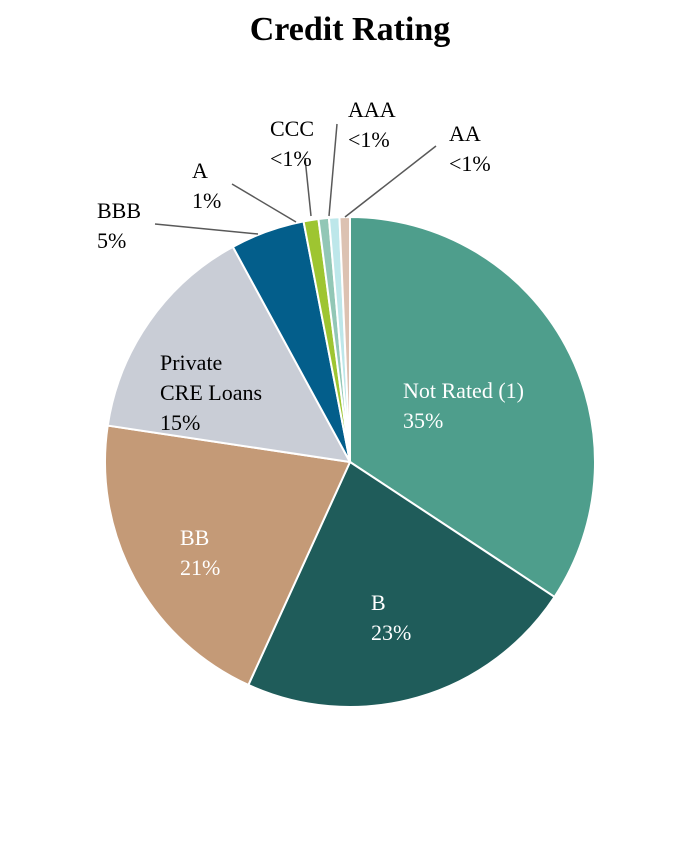 The image size is (700, 850). I want to click on pie-slice-bb, so click(228, 555).